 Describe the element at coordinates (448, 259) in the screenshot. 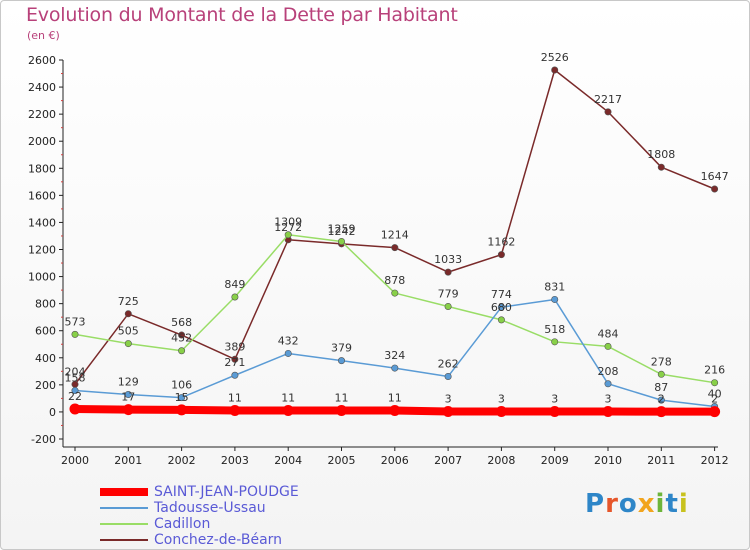

I see `data-label: 1033` at that location.